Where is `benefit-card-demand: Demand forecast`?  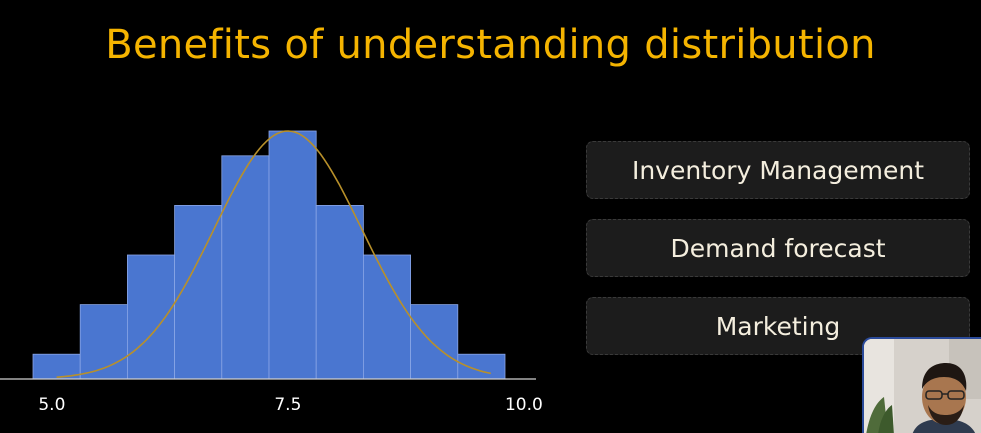
benefit-card-demand: Demand forecast is located at coordinates (778, 248).